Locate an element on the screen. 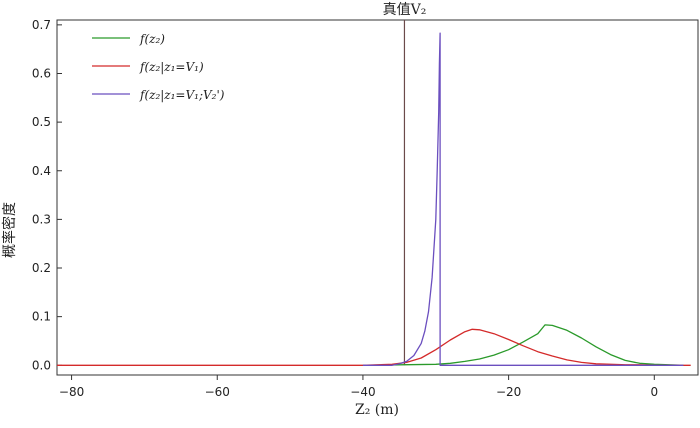 The height and width of the screenshot is (428, 700). true-value-marker: 真值V₂ is located at coordinates (405, 184).